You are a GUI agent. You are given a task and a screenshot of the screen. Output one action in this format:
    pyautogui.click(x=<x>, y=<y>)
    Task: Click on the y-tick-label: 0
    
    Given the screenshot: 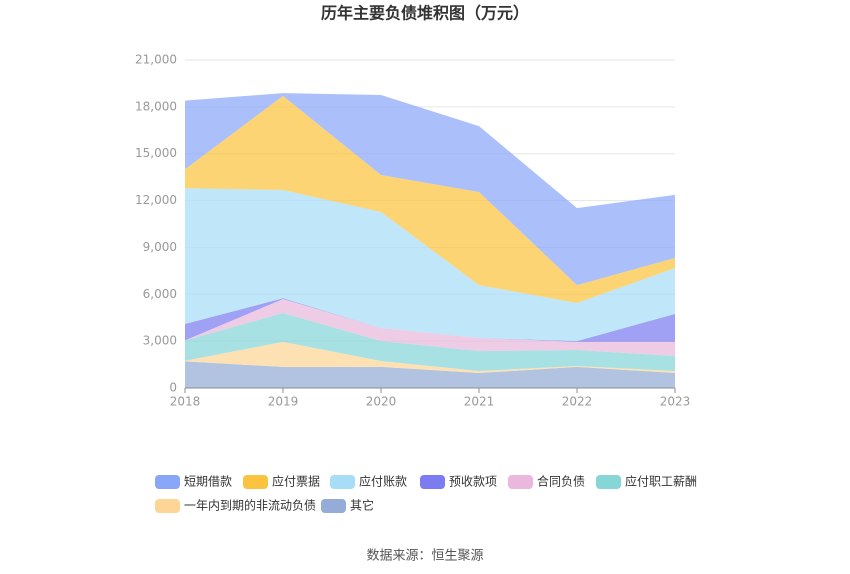 What is the action you would take?
    pyautogui.click(x=173, y=388)
    